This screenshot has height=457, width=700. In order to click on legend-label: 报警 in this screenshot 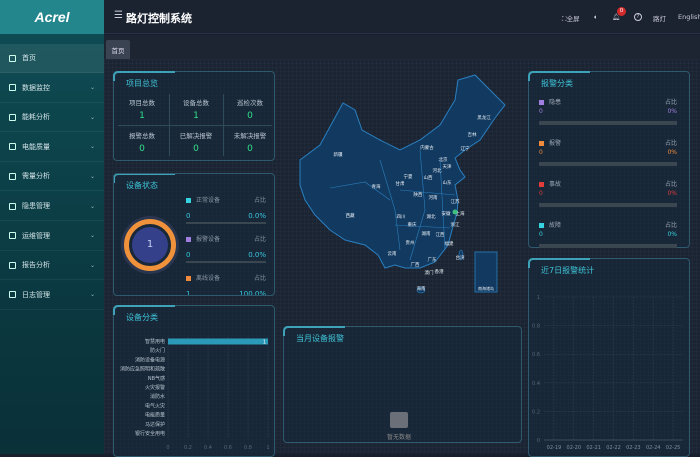, I will do `click(555, 143)`.